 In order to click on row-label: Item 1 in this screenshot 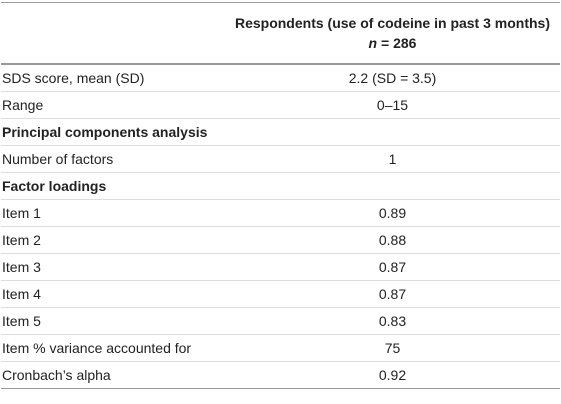, I will do `click(113, 213)`.